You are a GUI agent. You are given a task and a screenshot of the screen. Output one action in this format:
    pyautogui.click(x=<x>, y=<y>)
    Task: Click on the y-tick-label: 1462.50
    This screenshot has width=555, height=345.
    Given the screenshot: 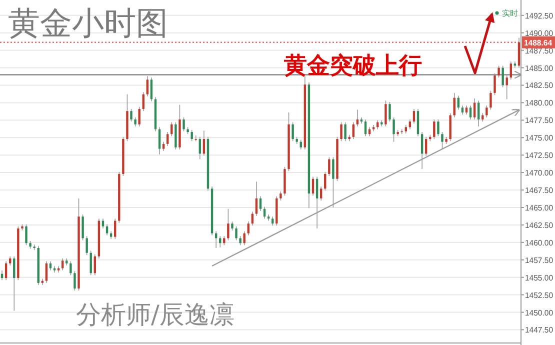 What is the action you would take?
    pyautogui.click(x=539, y=225)
    